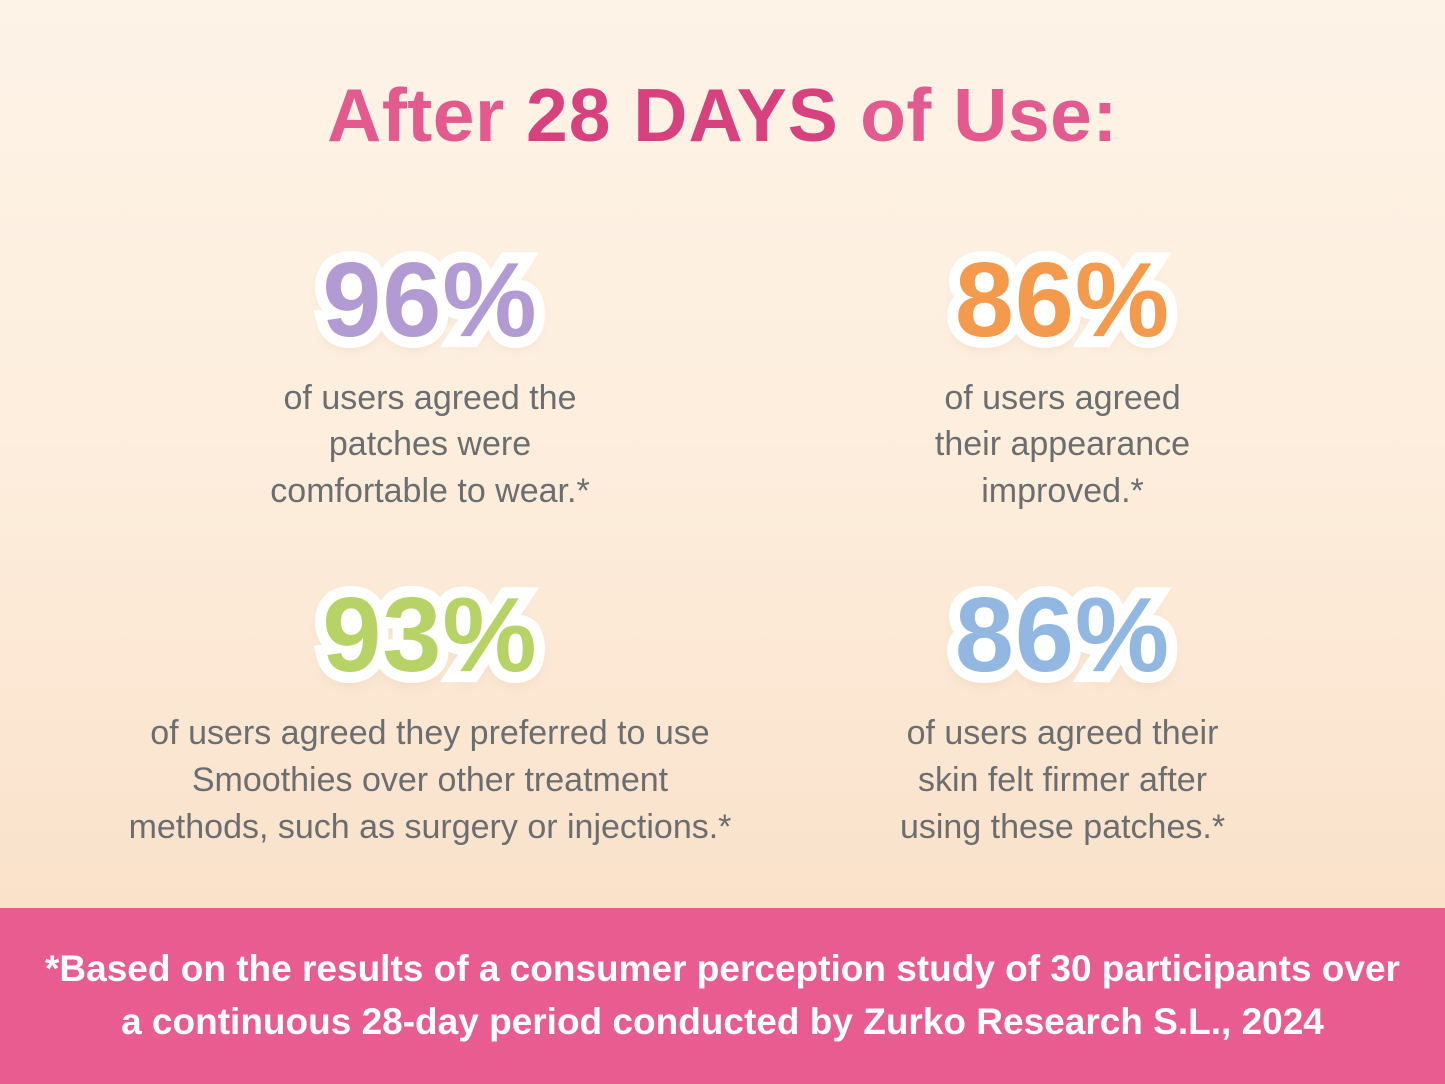 This screenshot has height=1084, width=1445. I want to click on stat-value-text: 93%, so click(430, 635).